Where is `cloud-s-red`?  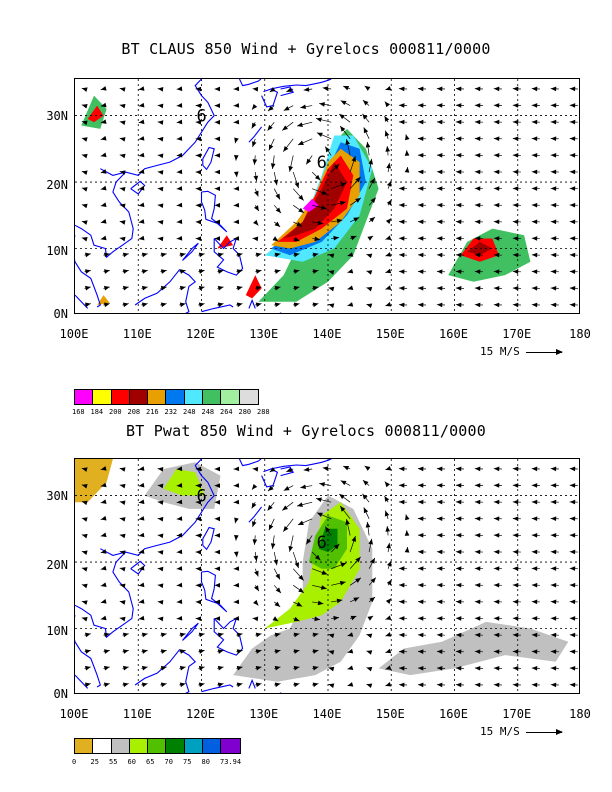
cloud-s-red is located at coordinates (253, 287).